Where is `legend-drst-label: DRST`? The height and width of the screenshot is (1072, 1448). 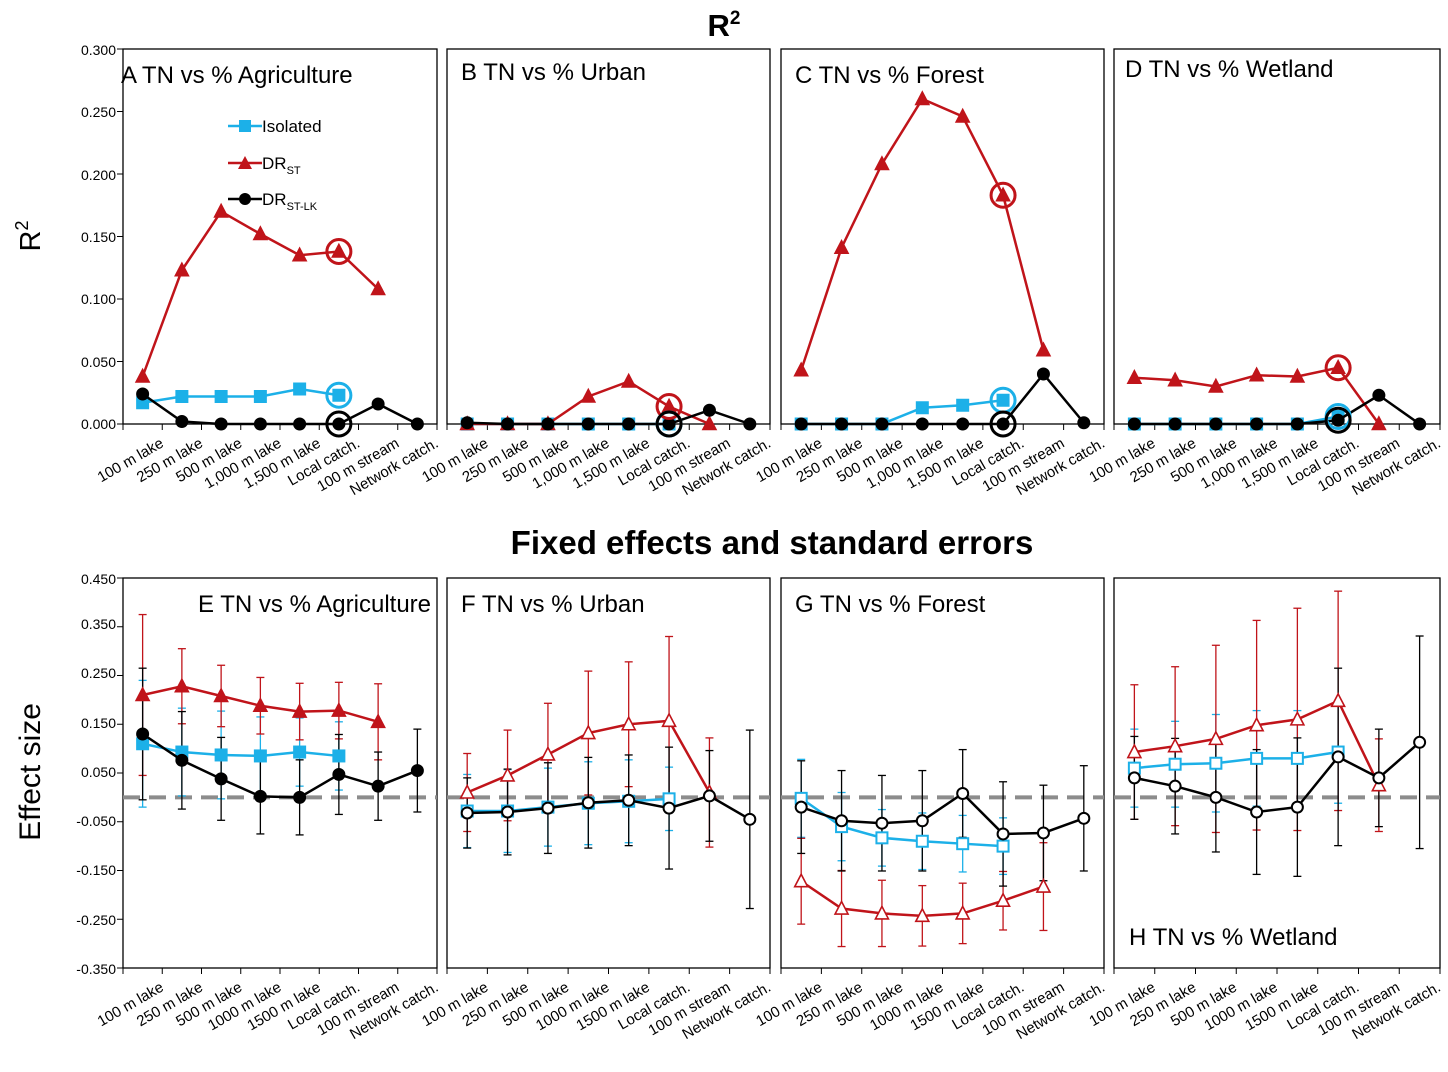 legend-drst-label: DRST is located at coordinates (281, 165).